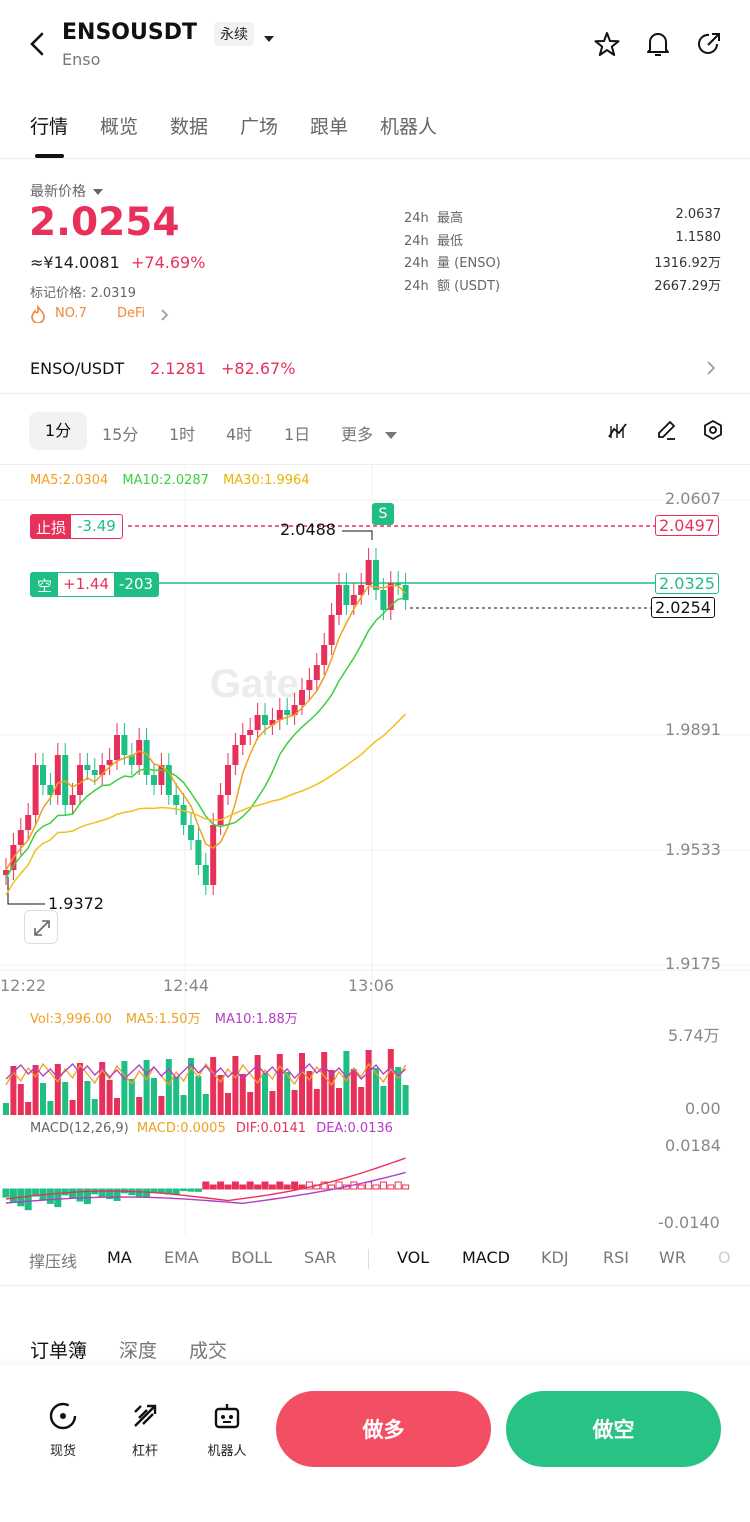  I want to click on draw-pen-icon, so click(666, 432).